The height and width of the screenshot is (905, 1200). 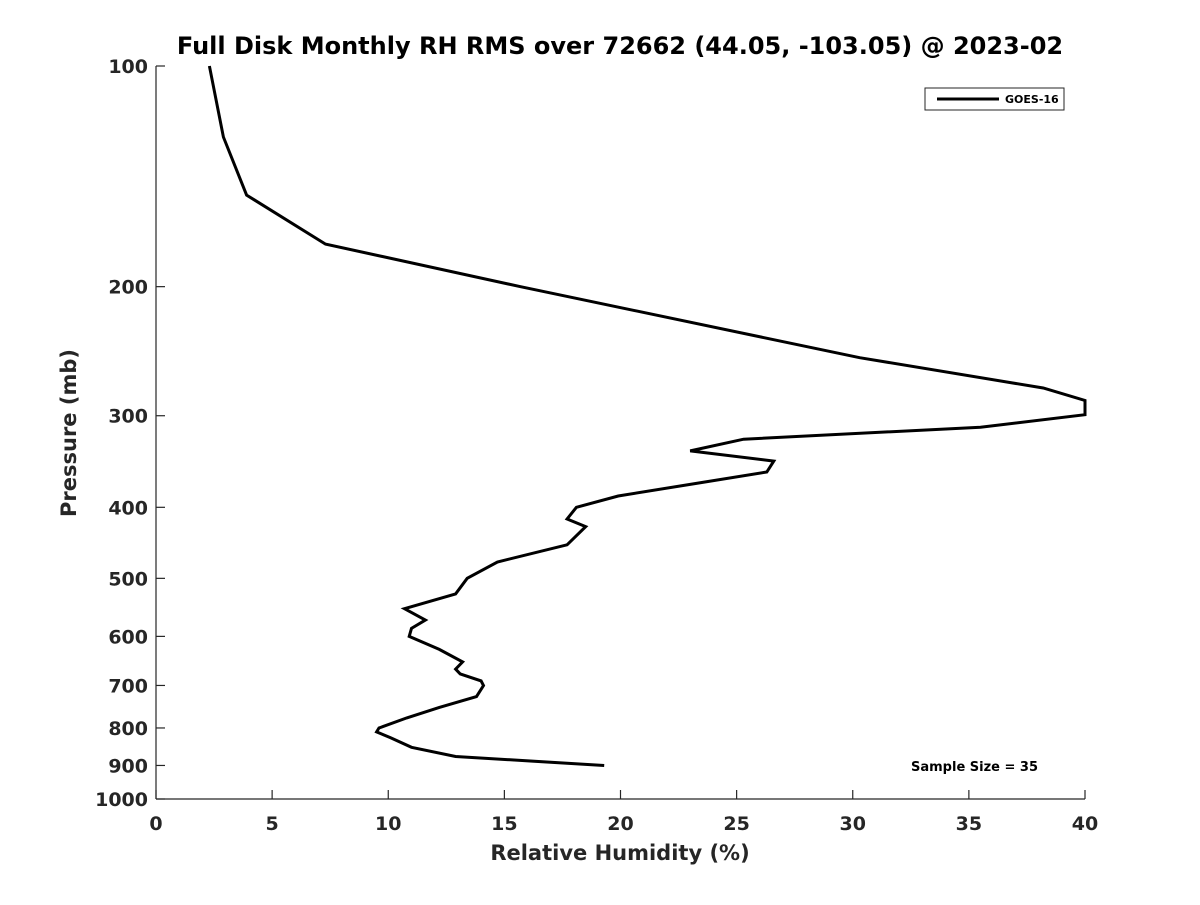 What do you see at coordinates (128, 417) in the screenshot?
I see `y-tick-label: 300` at bounding box center [128, 417].